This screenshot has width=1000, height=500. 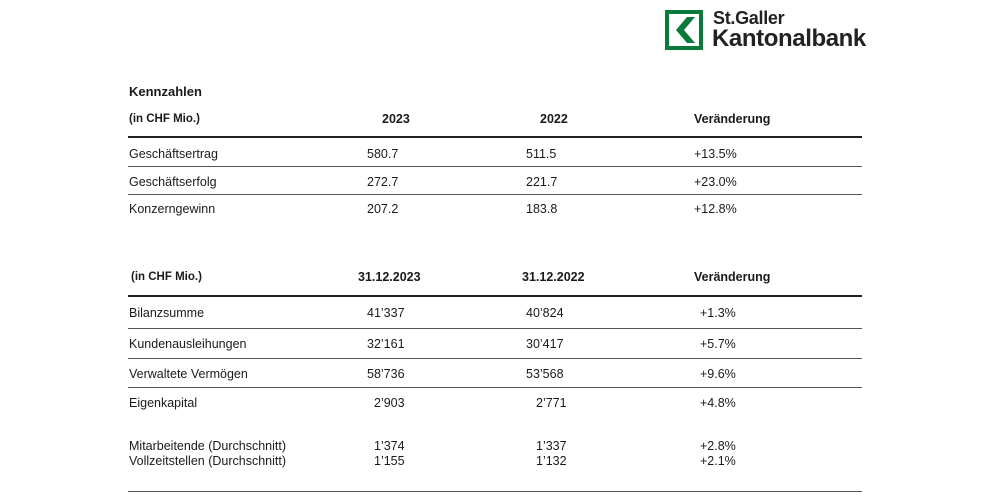 What do you see at coordinates (164, 119) in the screenshot?
I see `table1-unit: (in CHF Mio.)` at bounding box center [164, 119].